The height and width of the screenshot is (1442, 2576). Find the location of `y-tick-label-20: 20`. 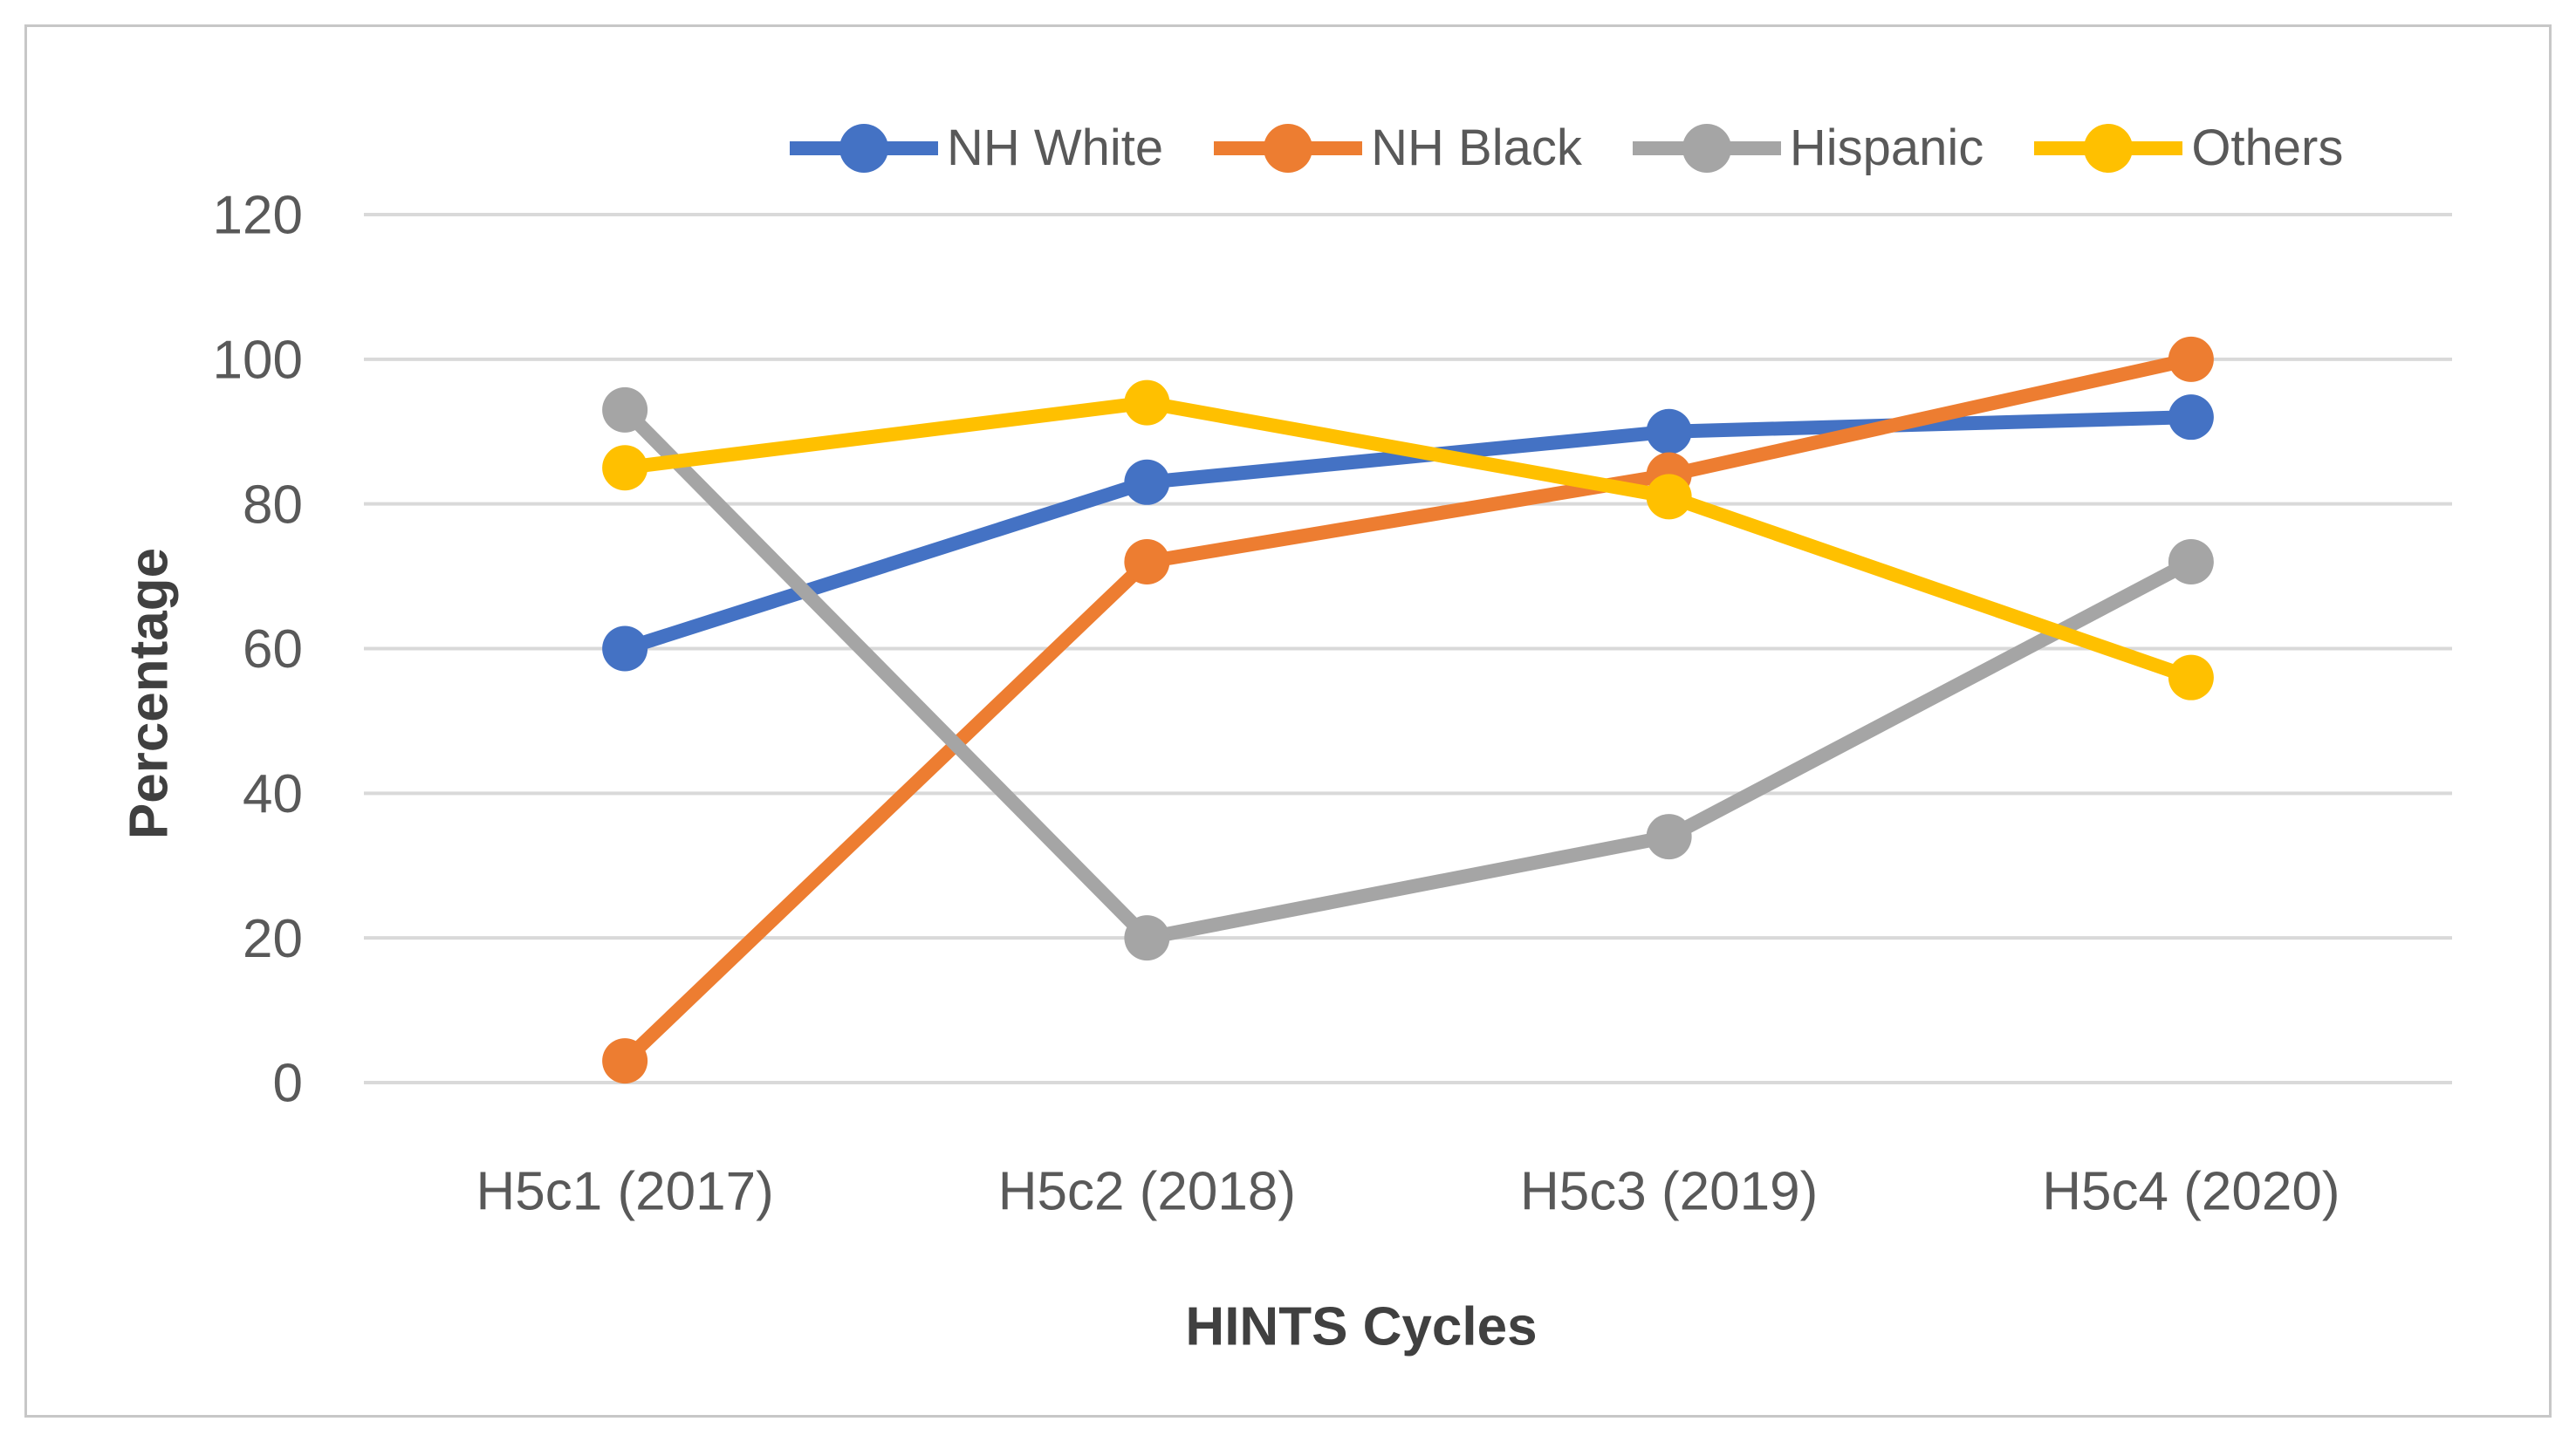

y-tick-label-20: 20 is located at coordinates (273, 939).